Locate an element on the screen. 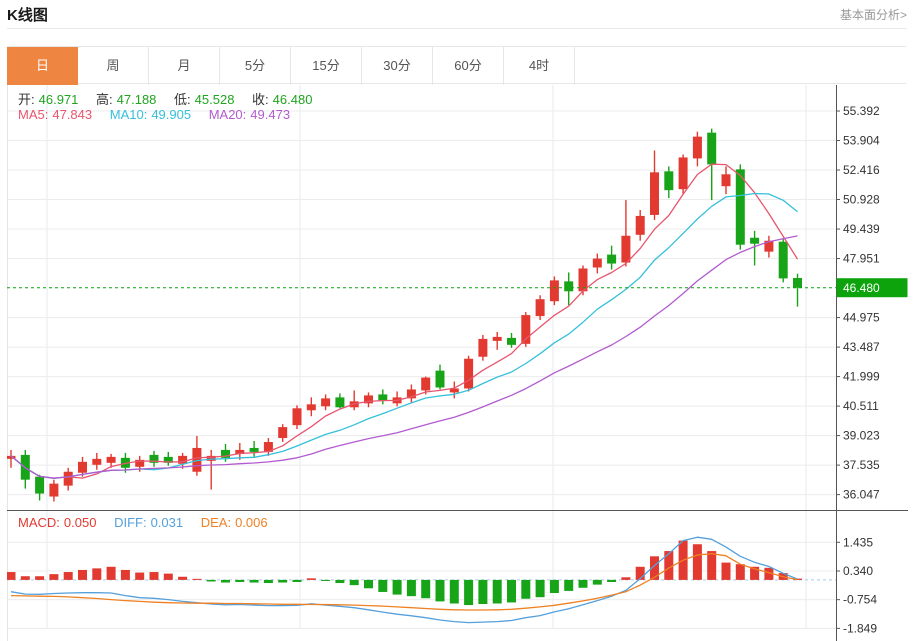  high-label: 高: is located at coordinates (104, 99).